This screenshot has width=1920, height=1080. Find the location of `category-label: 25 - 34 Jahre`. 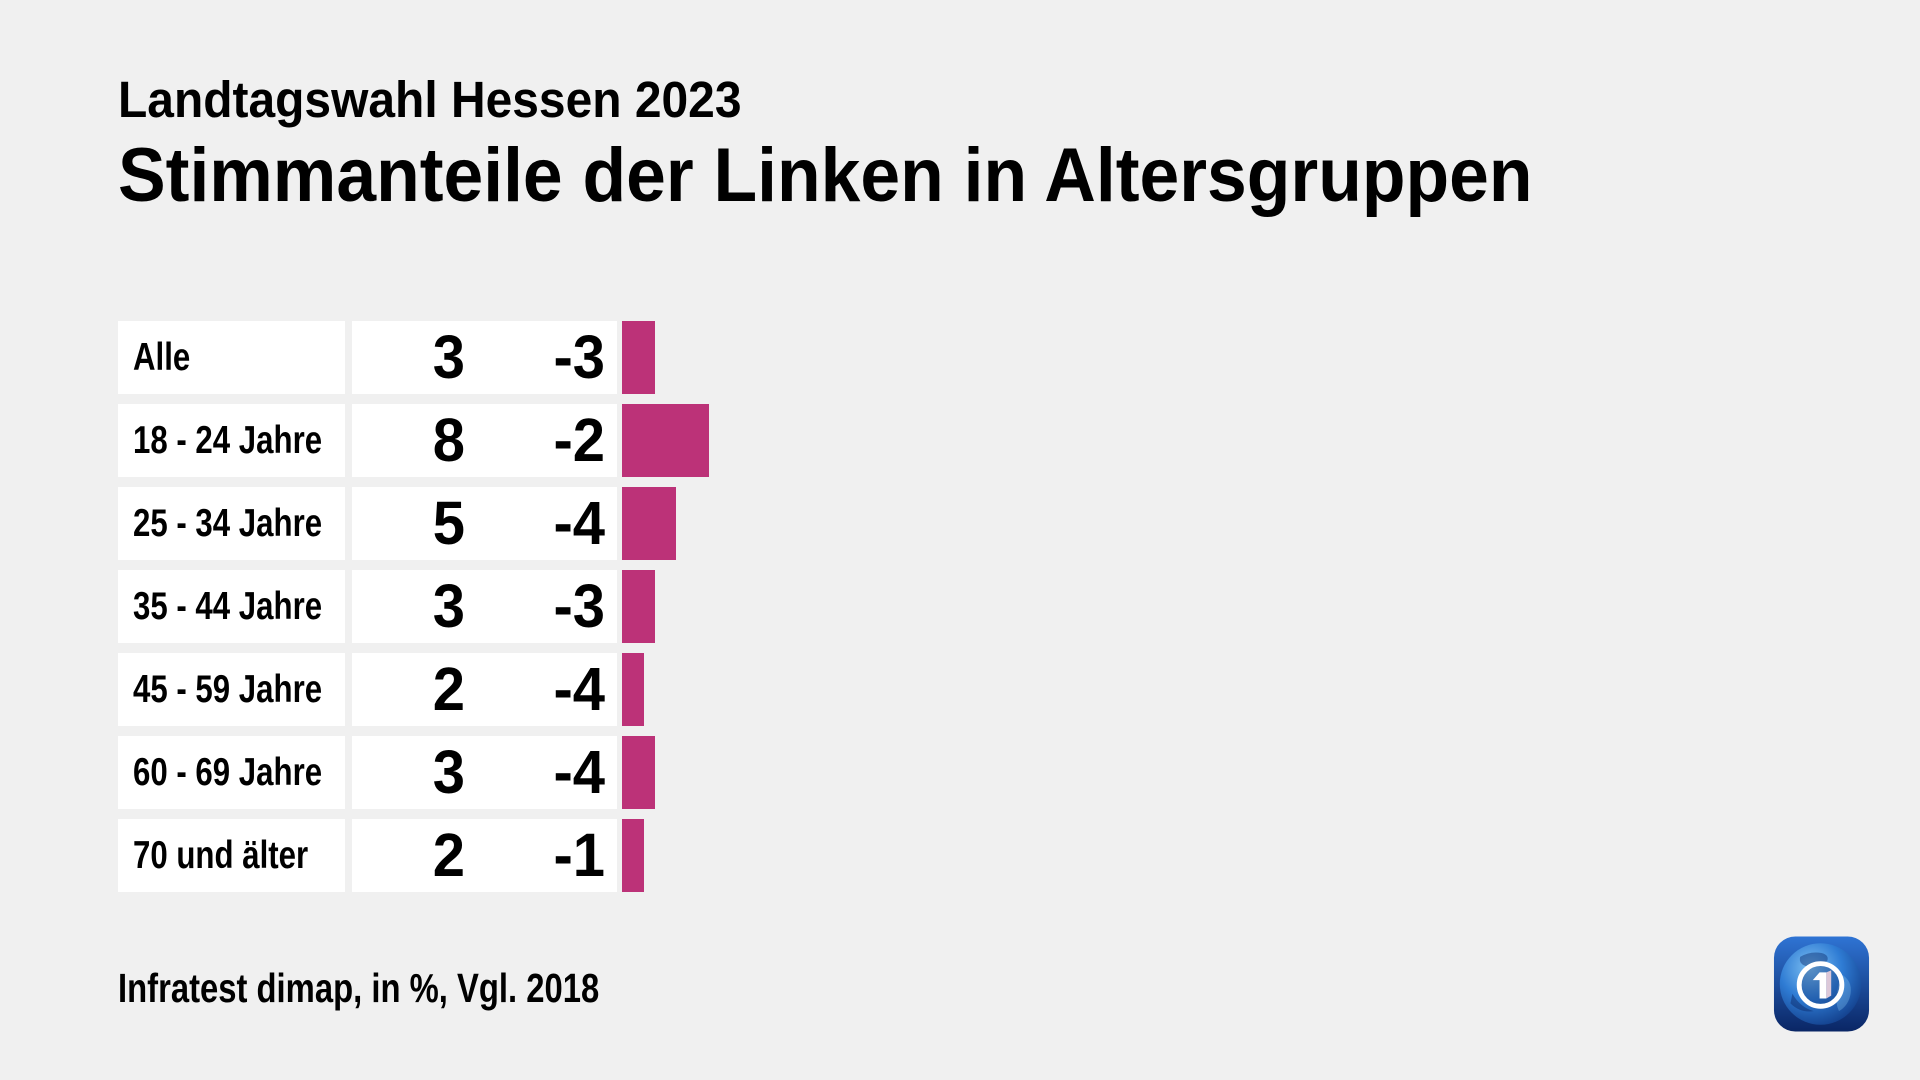

category-label: 25 - 34 Jahre is located at coordinates (228, 523).